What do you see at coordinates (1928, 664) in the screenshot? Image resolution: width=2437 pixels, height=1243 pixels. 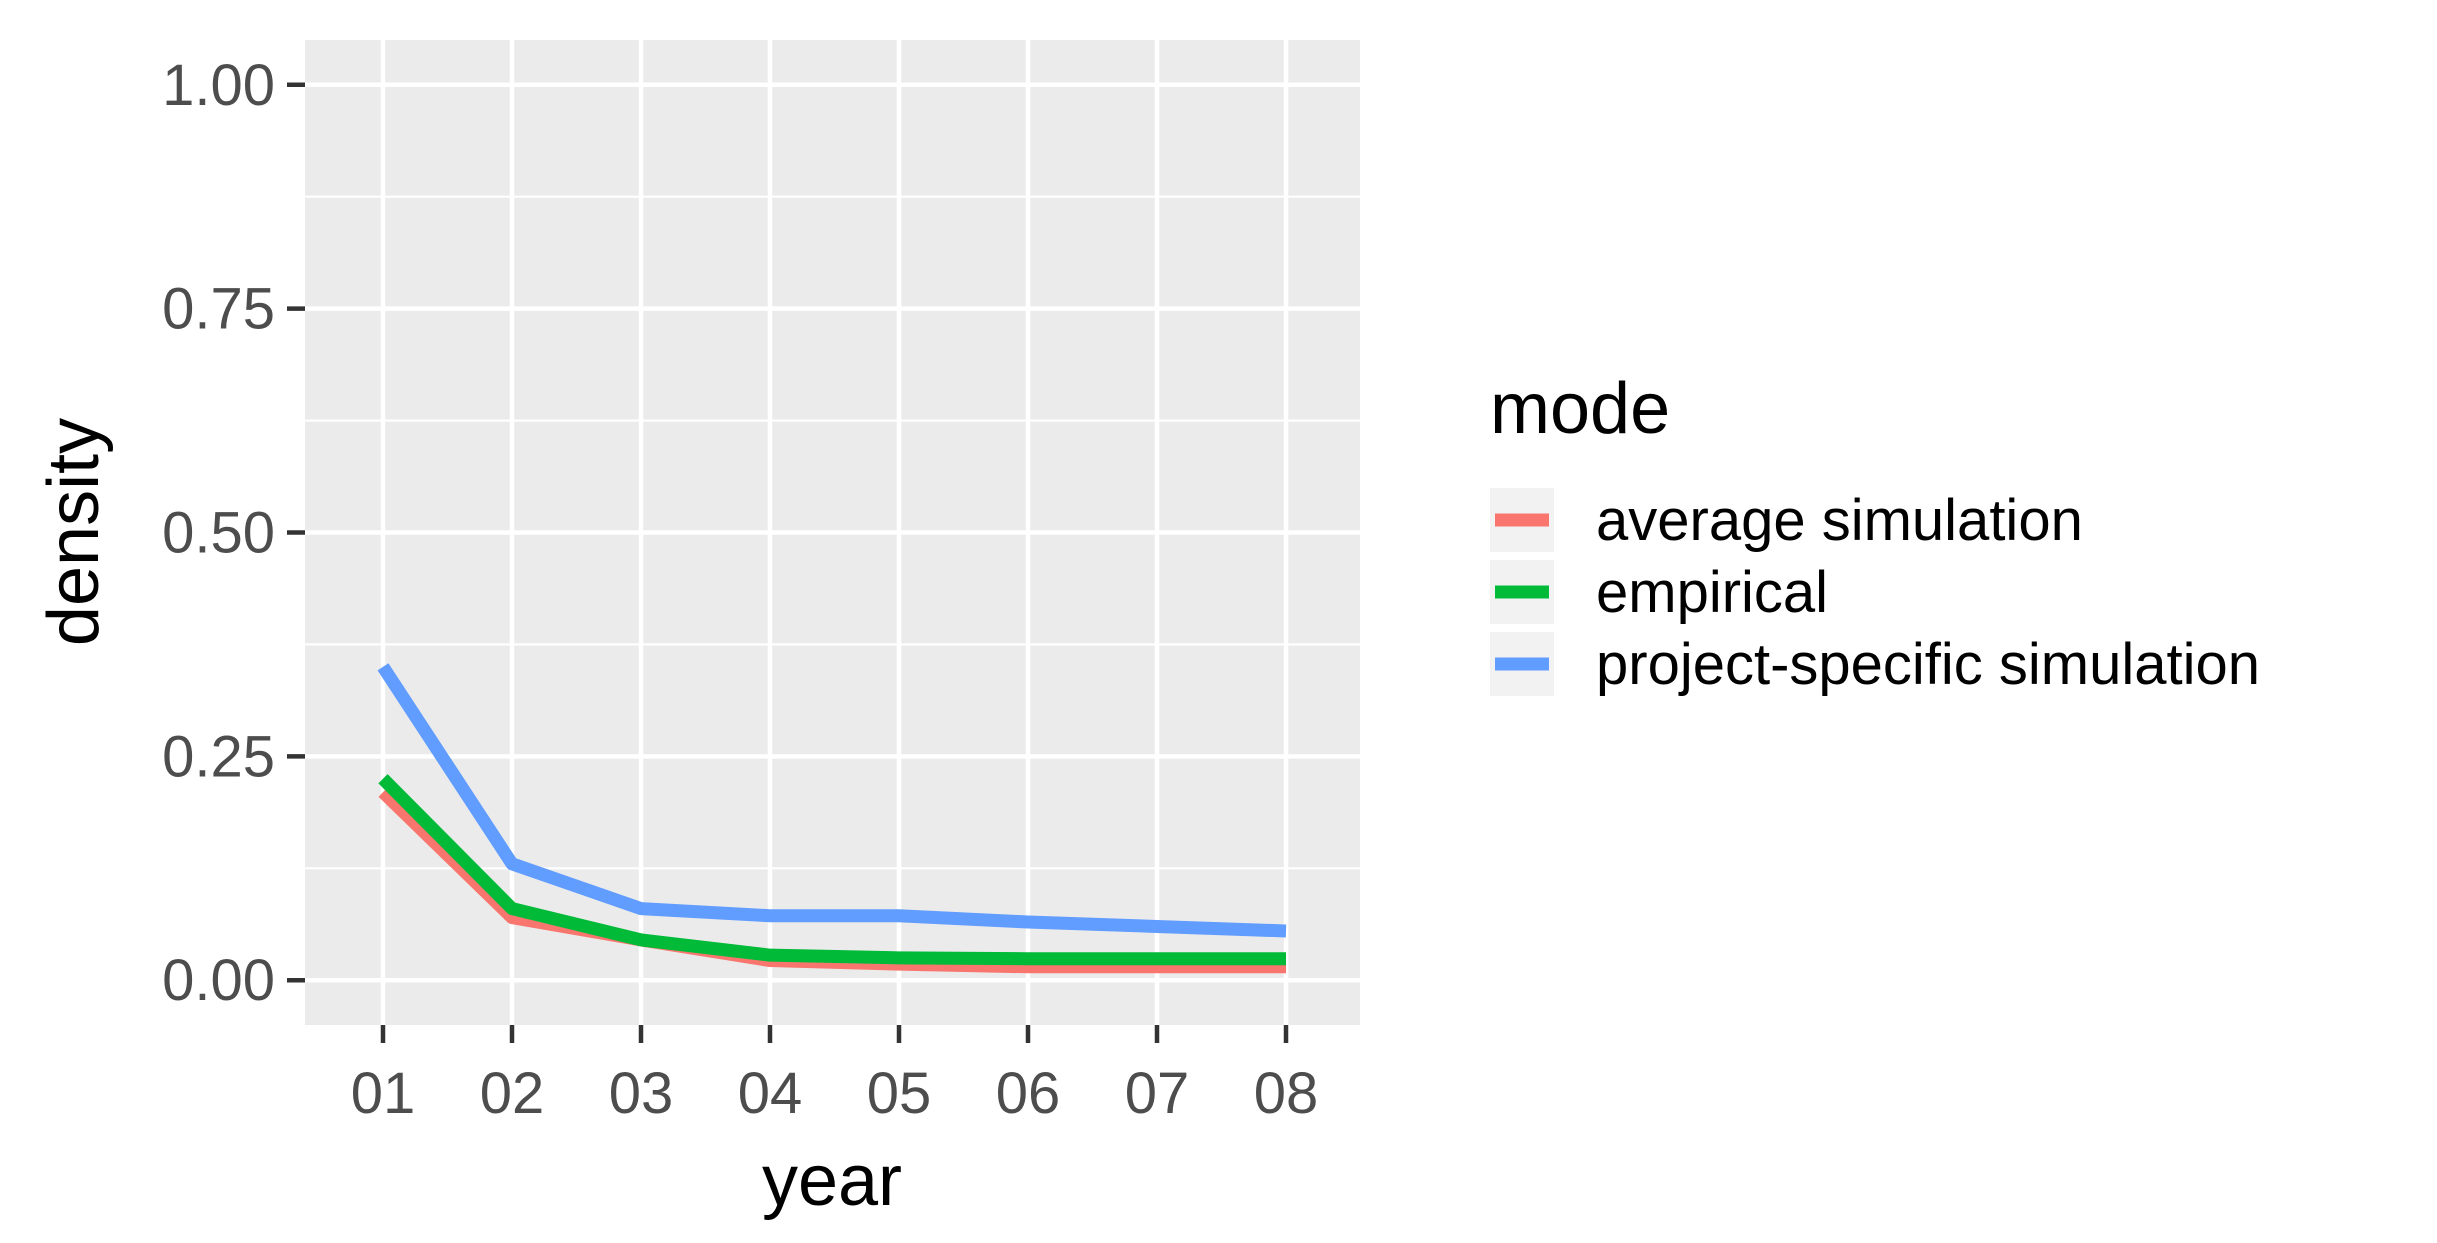 I see `legend-label: project-specific simulation` at bounding box center [1928, 664].